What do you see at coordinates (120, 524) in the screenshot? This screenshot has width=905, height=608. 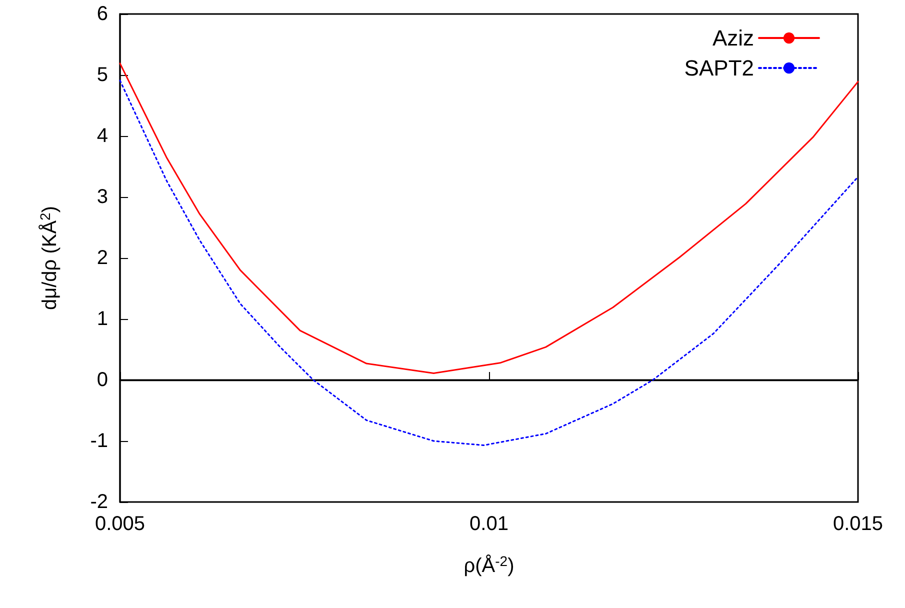 I see `x-tick-label: 0.005` at bounding box center [120, 524].